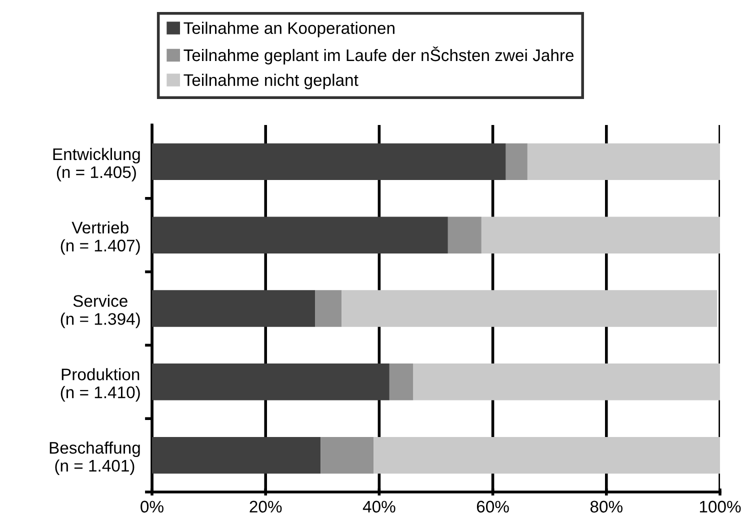 The image size is (747, 528). Describe the element at coordinates (379, 55) in the screenshot. I see `legend-label: Teilnahme geplant im Laufe der nŠchsten zwei Jahre` at that location.